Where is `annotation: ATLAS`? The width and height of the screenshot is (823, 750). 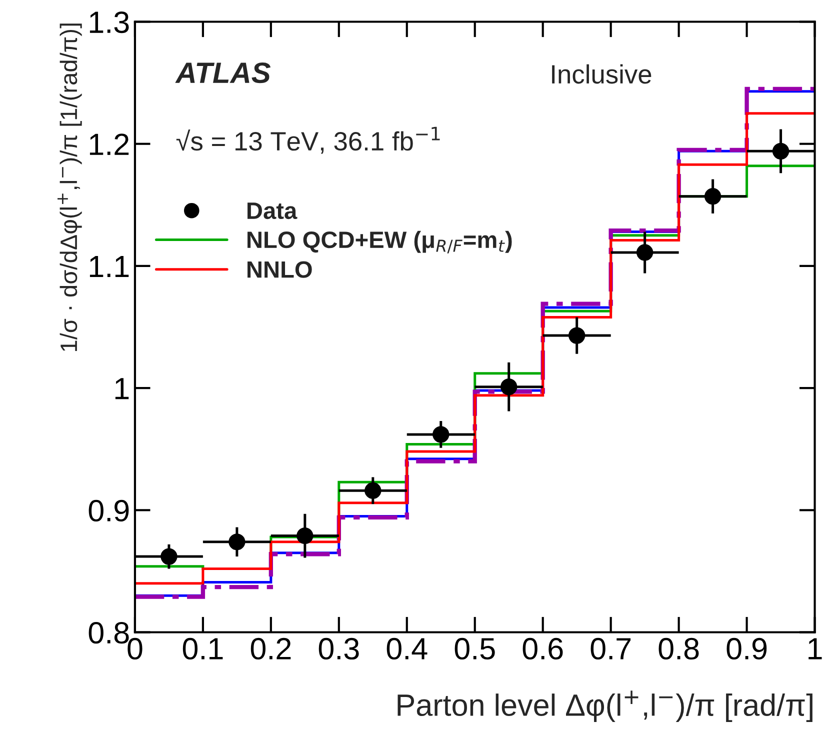
annotation: ATLAS is located at coordinates (223, 73).